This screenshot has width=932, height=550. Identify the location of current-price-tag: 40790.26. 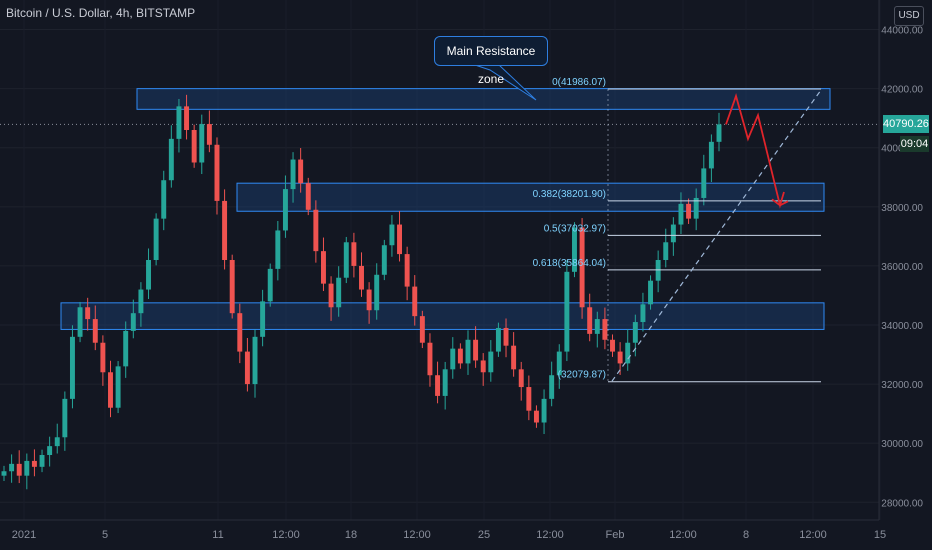
(906, 124).